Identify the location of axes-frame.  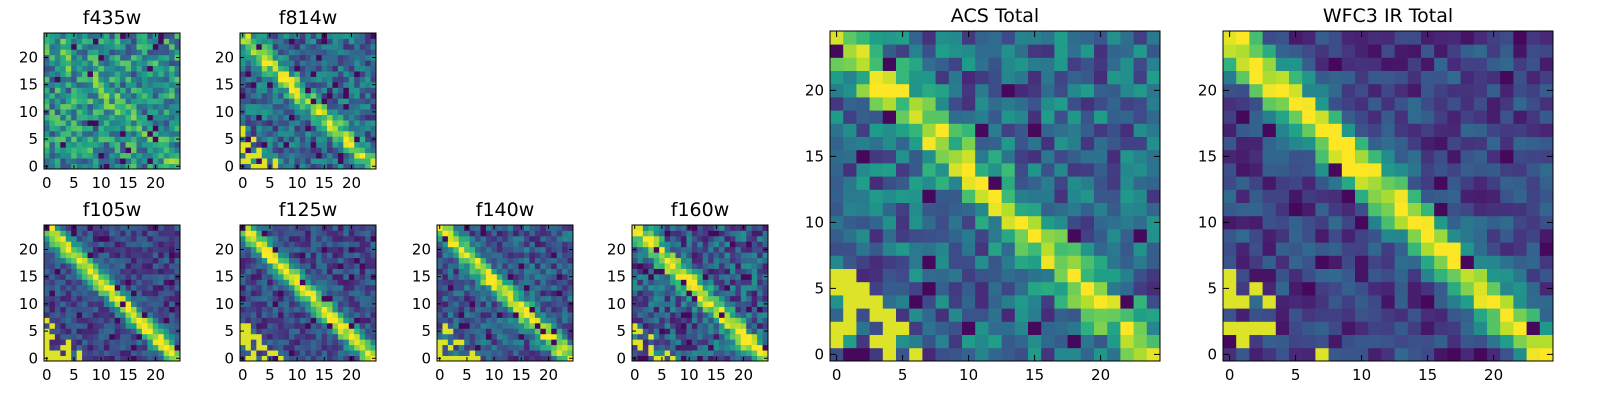
(308, 101).